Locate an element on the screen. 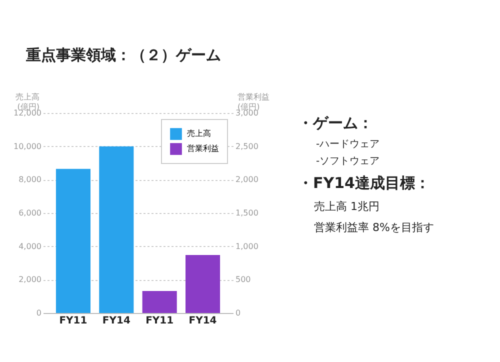  y2-tick-label: 2,500 is located at coordinates (247, 146).